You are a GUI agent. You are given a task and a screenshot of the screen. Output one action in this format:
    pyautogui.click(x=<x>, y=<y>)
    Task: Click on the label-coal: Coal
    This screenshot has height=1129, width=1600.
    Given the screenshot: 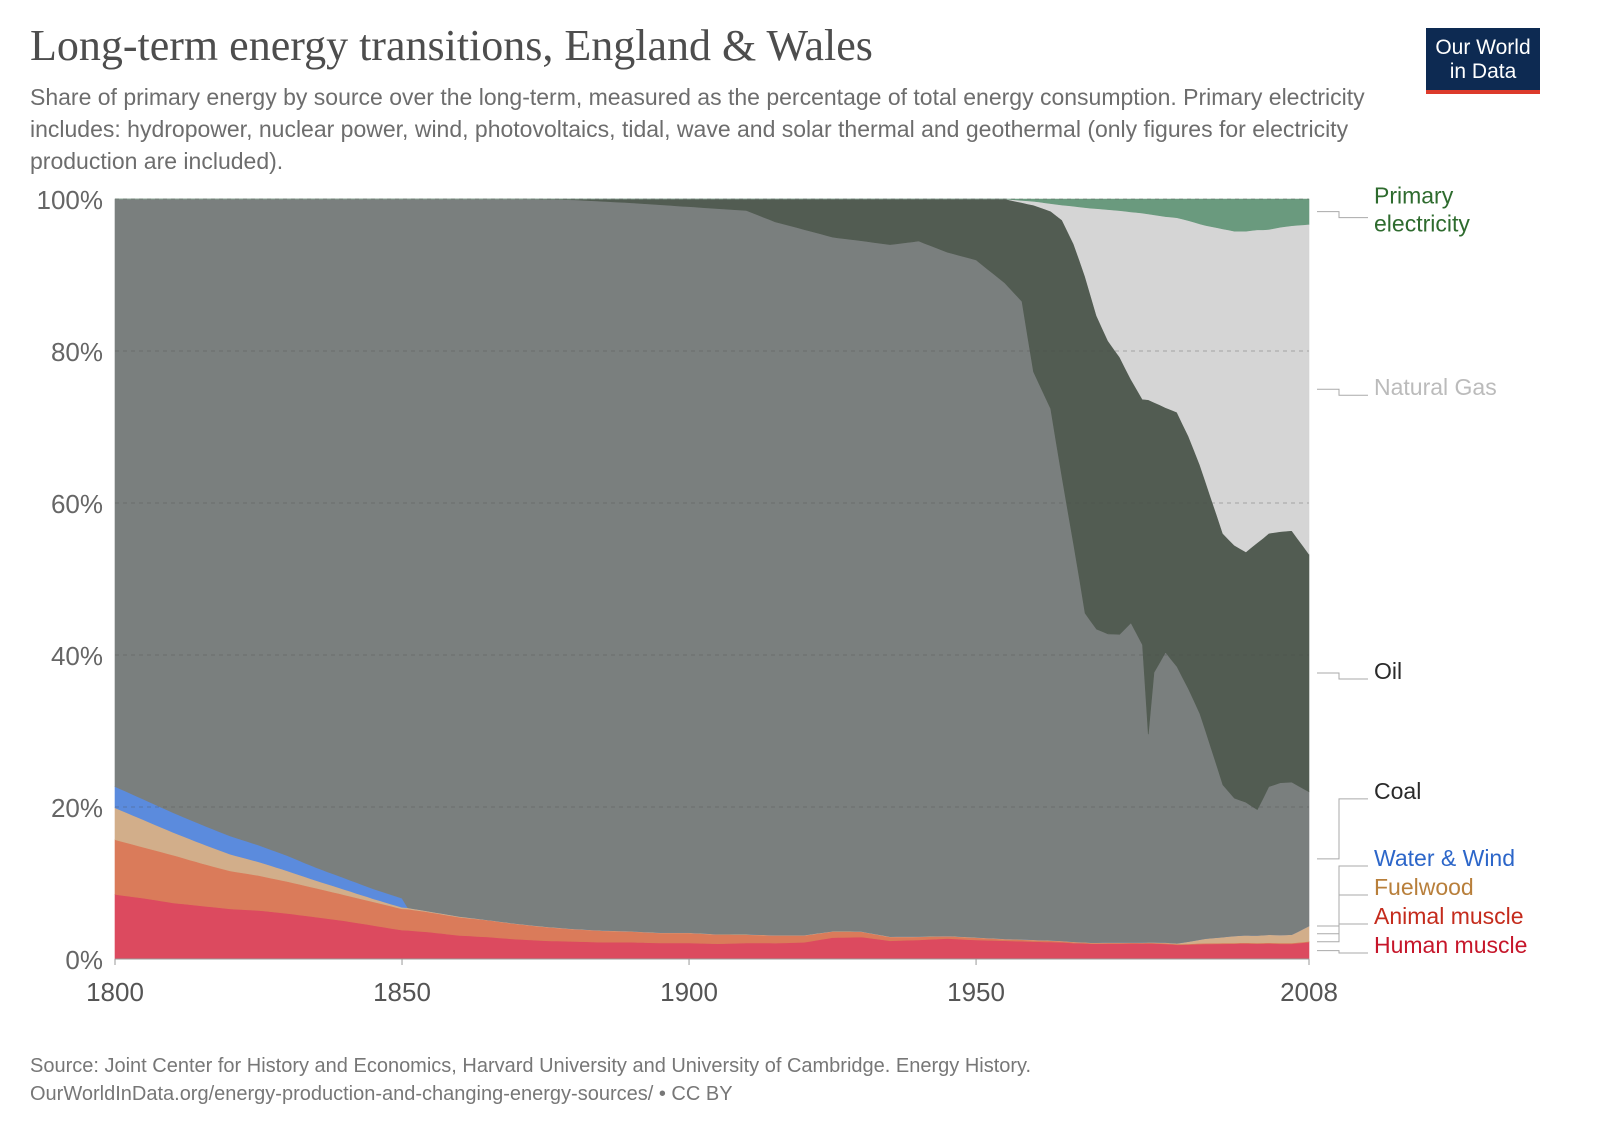 What is the action you would take?
    pyautogui.click(x=1369, y=819)
    